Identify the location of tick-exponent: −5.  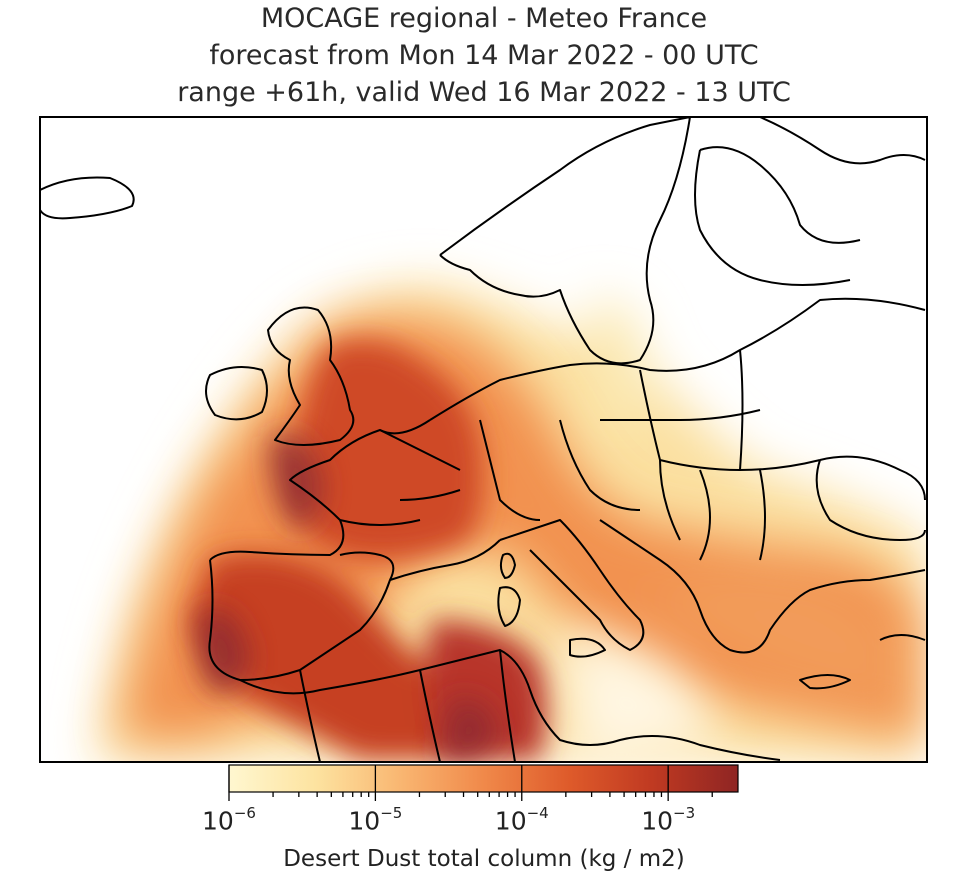
(391, 813).